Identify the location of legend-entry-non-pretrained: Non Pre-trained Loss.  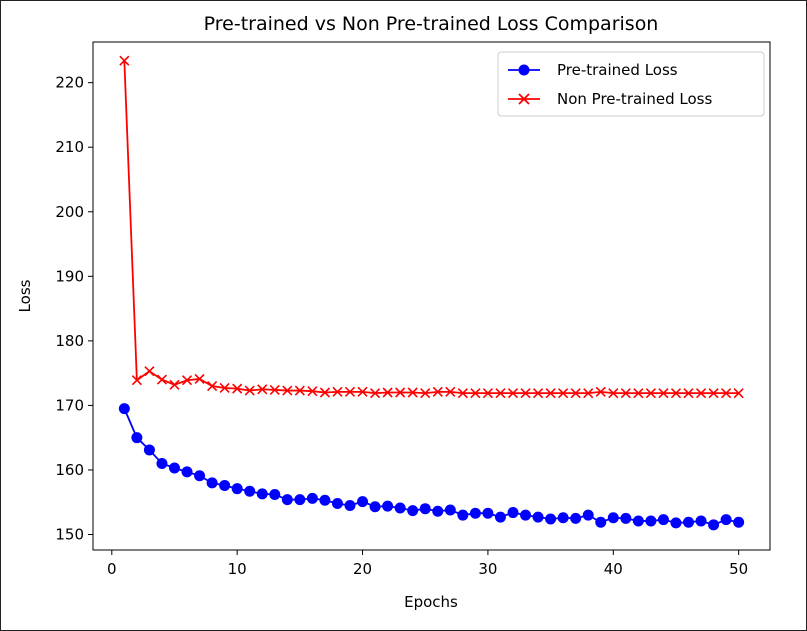
(610, 99).